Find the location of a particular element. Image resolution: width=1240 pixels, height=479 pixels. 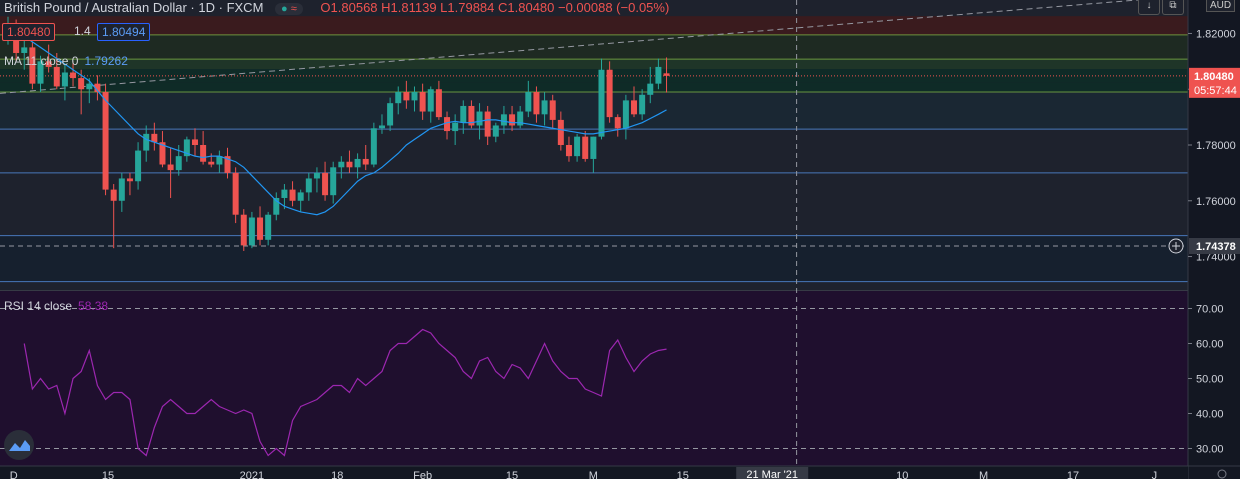

time-tick-10: M is located at coordinates (983, 474).